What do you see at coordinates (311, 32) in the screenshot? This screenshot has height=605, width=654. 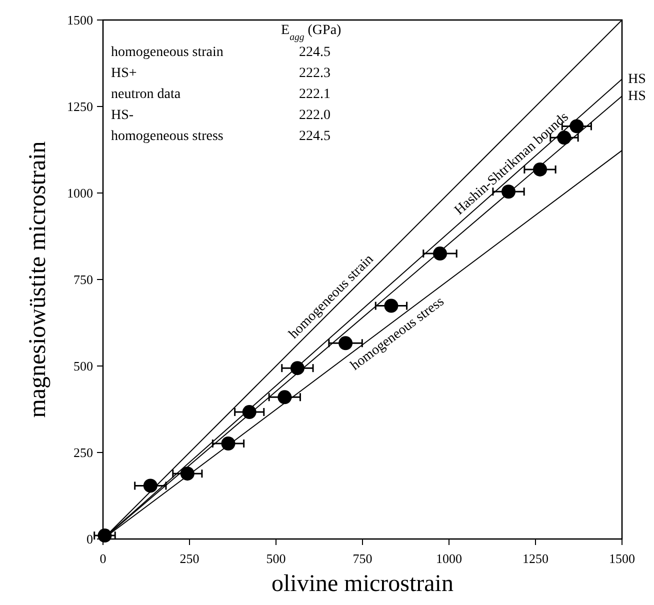 I see `annotation: E$_{agg}$ (GPa)` at bounding box center [311, 32].